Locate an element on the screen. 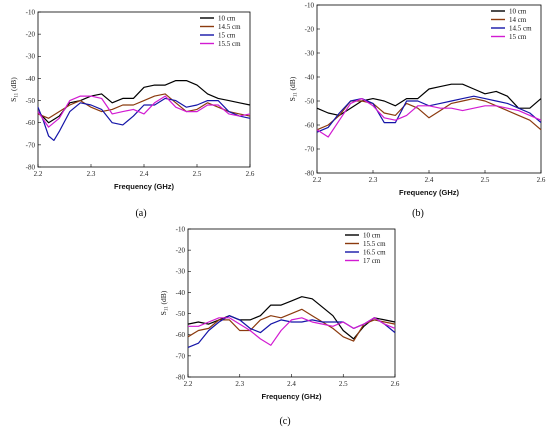 This screenshot has width=550, height=429. legend-label: 17 cm is located at coordinates (372, 261).